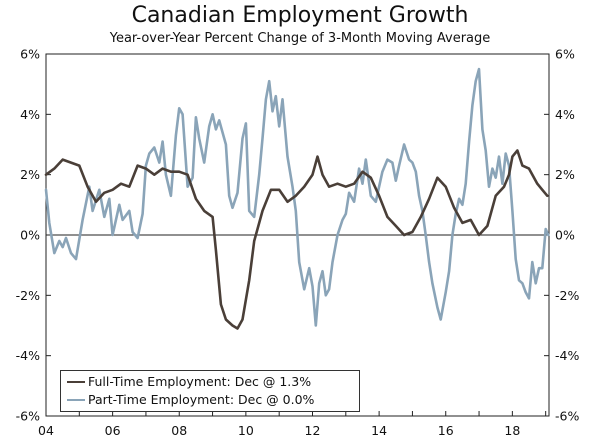 The image size is (600, 446). Describe the element at coordinates (246, 430) in the screenshot. I see `x-tick-label: 10` at that location.